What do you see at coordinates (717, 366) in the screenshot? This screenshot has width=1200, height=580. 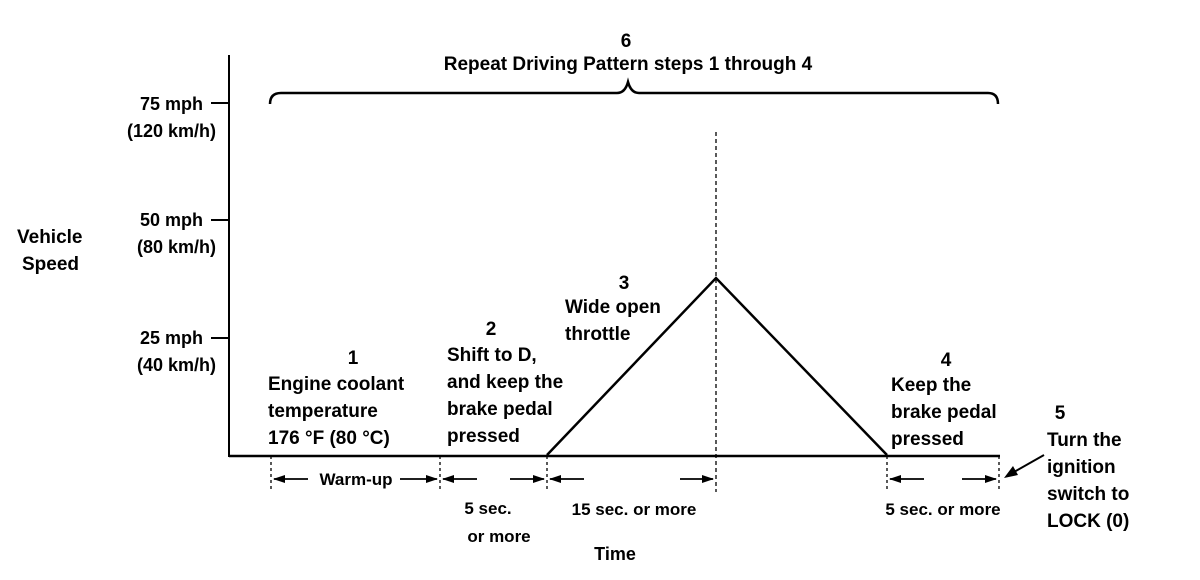 I see `speed-trace` at bounding box center [717, 366].